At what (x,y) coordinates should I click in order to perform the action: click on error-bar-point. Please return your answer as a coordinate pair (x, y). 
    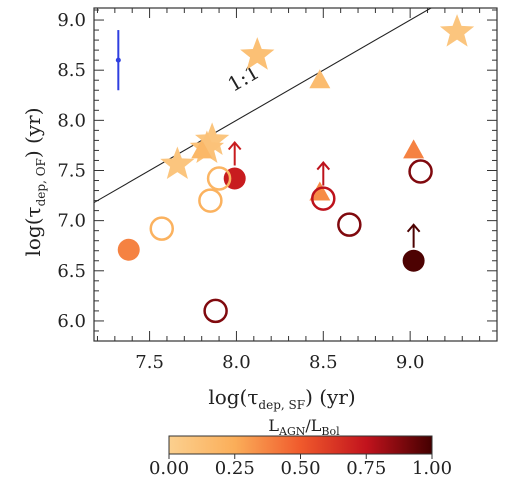
    Looking at the image, I should click on (118, 60).